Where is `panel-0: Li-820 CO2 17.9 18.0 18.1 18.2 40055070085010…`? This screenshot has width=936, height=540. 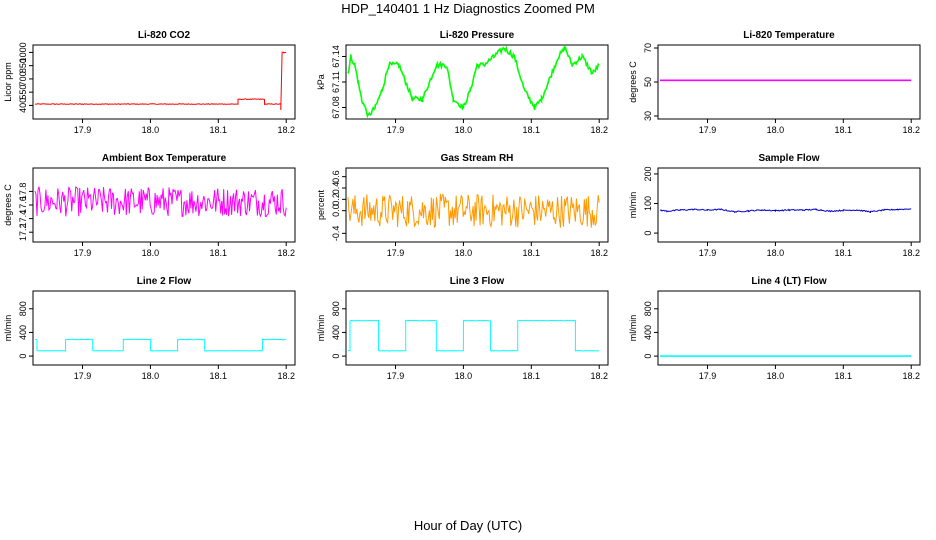
panel-0: Li-820 CO2 17.9 18.0 18.1 18.2 40055070085010… is located at coordinates (149, 82).